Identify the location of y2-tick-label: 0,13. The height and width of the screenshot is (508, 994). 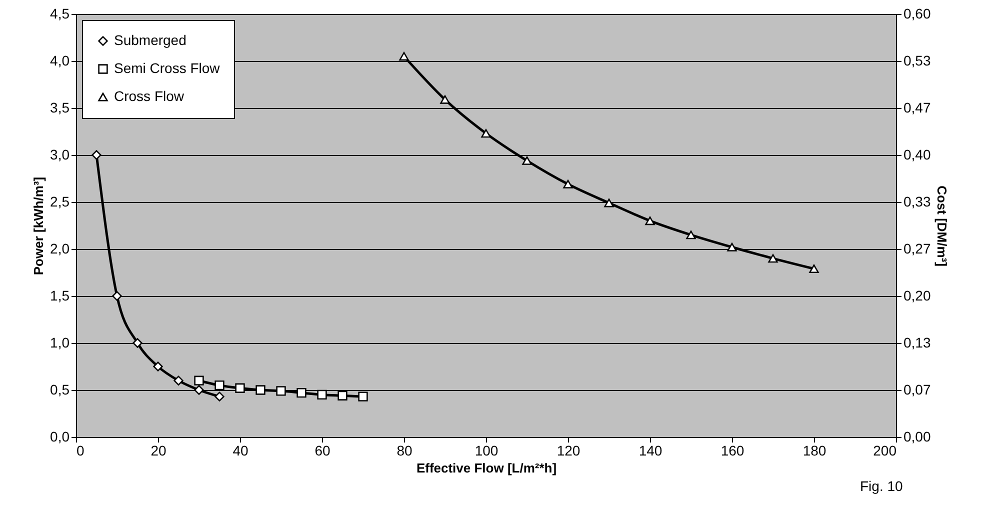
(917, 342).